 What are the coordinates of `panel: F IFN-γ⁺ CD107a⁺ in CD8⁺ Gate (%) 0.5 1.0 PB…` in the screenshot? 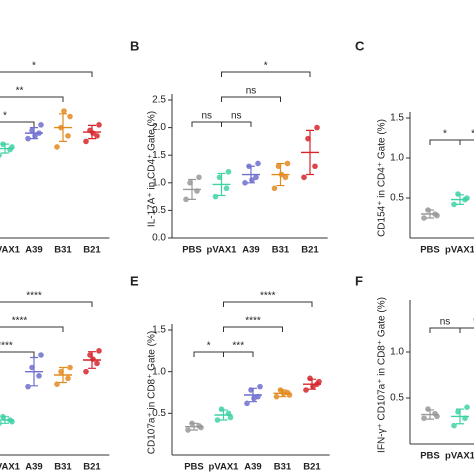 It's located at (414, 367).